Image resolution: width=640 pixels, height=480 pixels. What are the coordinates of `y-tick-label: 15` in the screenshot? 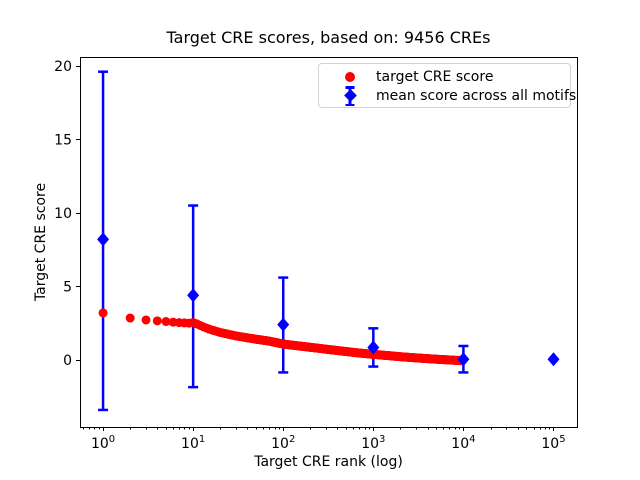 It's located at (63, 140).